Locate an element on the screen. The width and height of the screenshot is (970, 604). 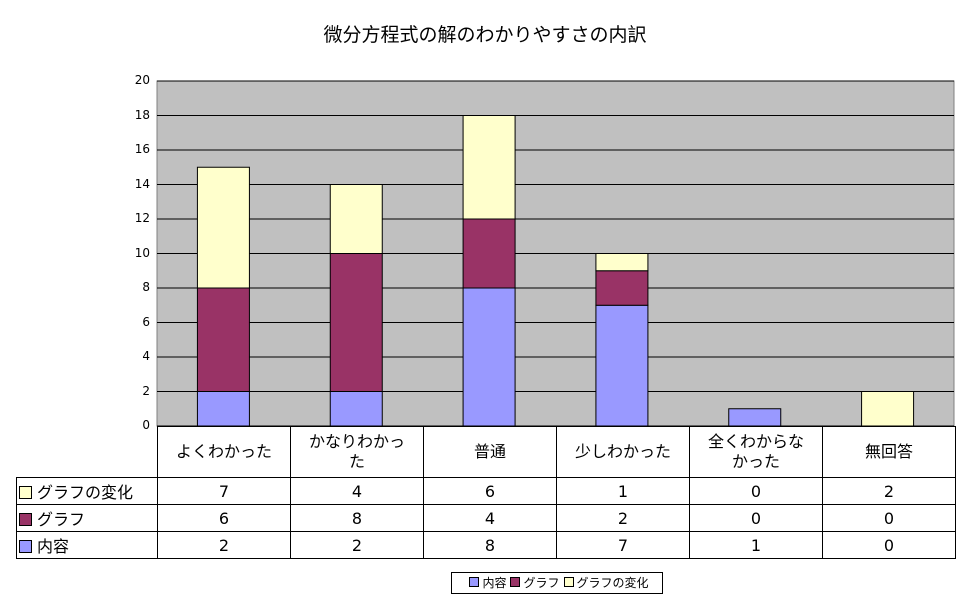
y-tick-label: 12 is located at coordinates (142, 218).